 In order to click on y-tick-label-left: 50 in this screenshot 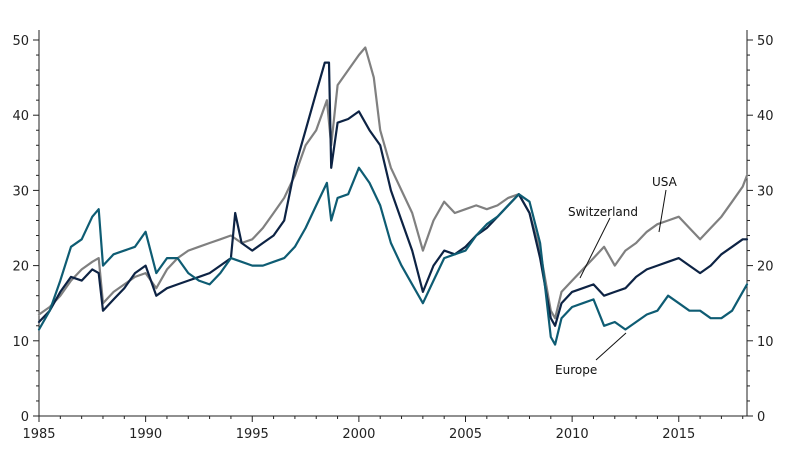, I will do `click(20, 41)`.